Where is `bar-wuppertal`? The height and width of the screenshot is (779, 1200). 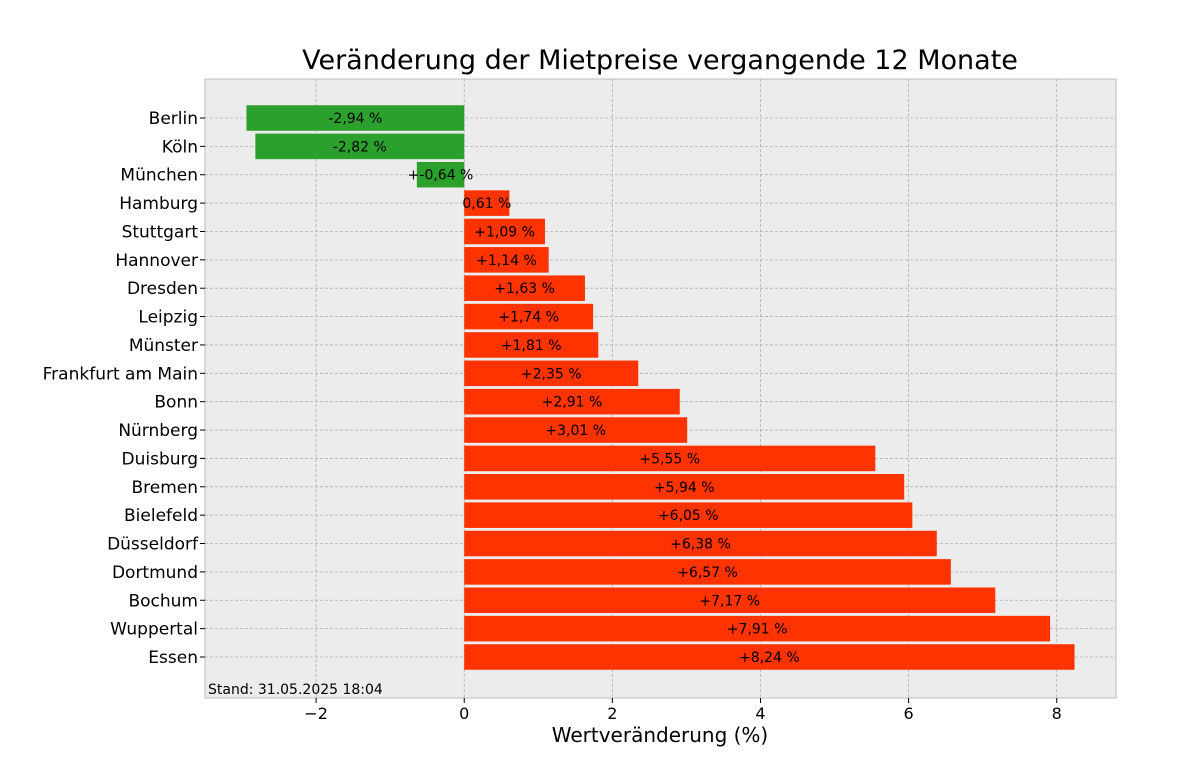
bar-wuppertal is located at coordinates (757, 628).